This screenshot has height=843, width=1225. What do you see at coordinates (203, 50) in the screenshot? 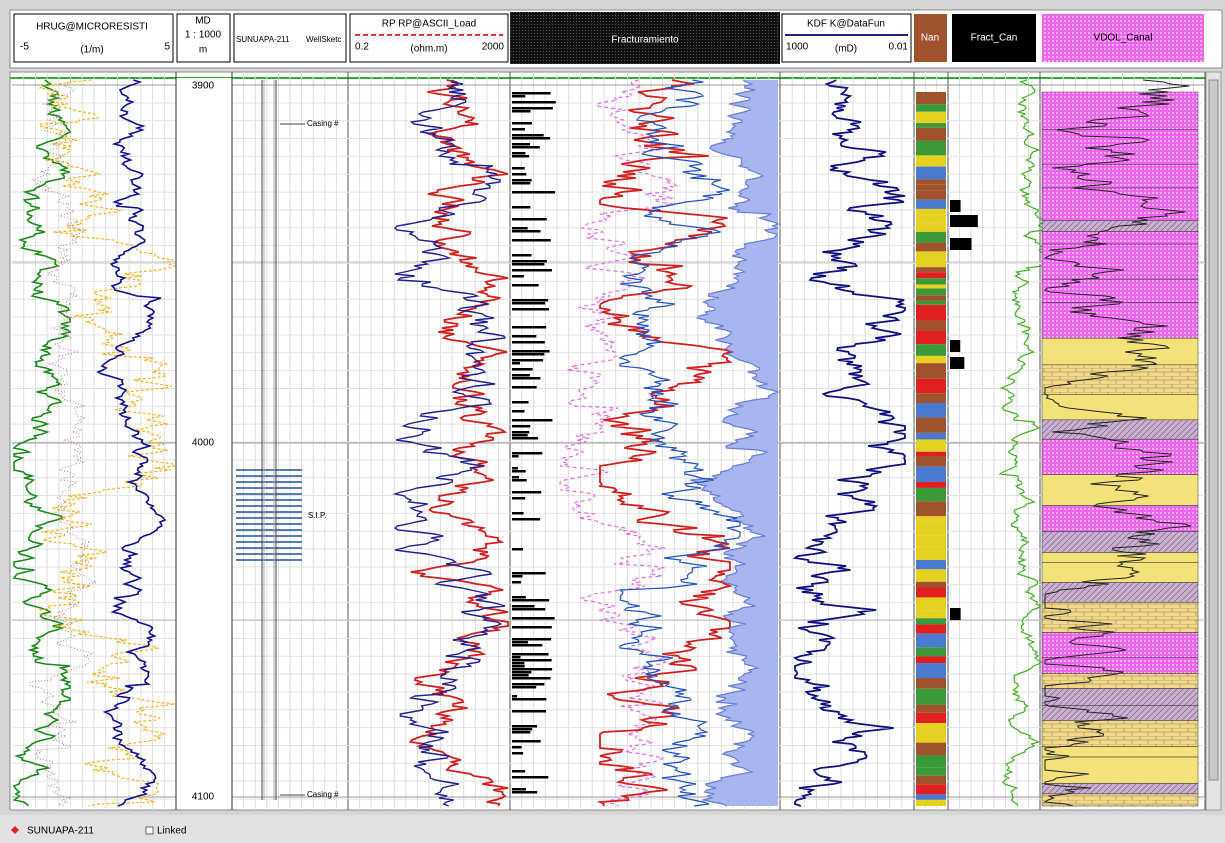
I see `scale-unit: m` at bounding box center [203, 50].